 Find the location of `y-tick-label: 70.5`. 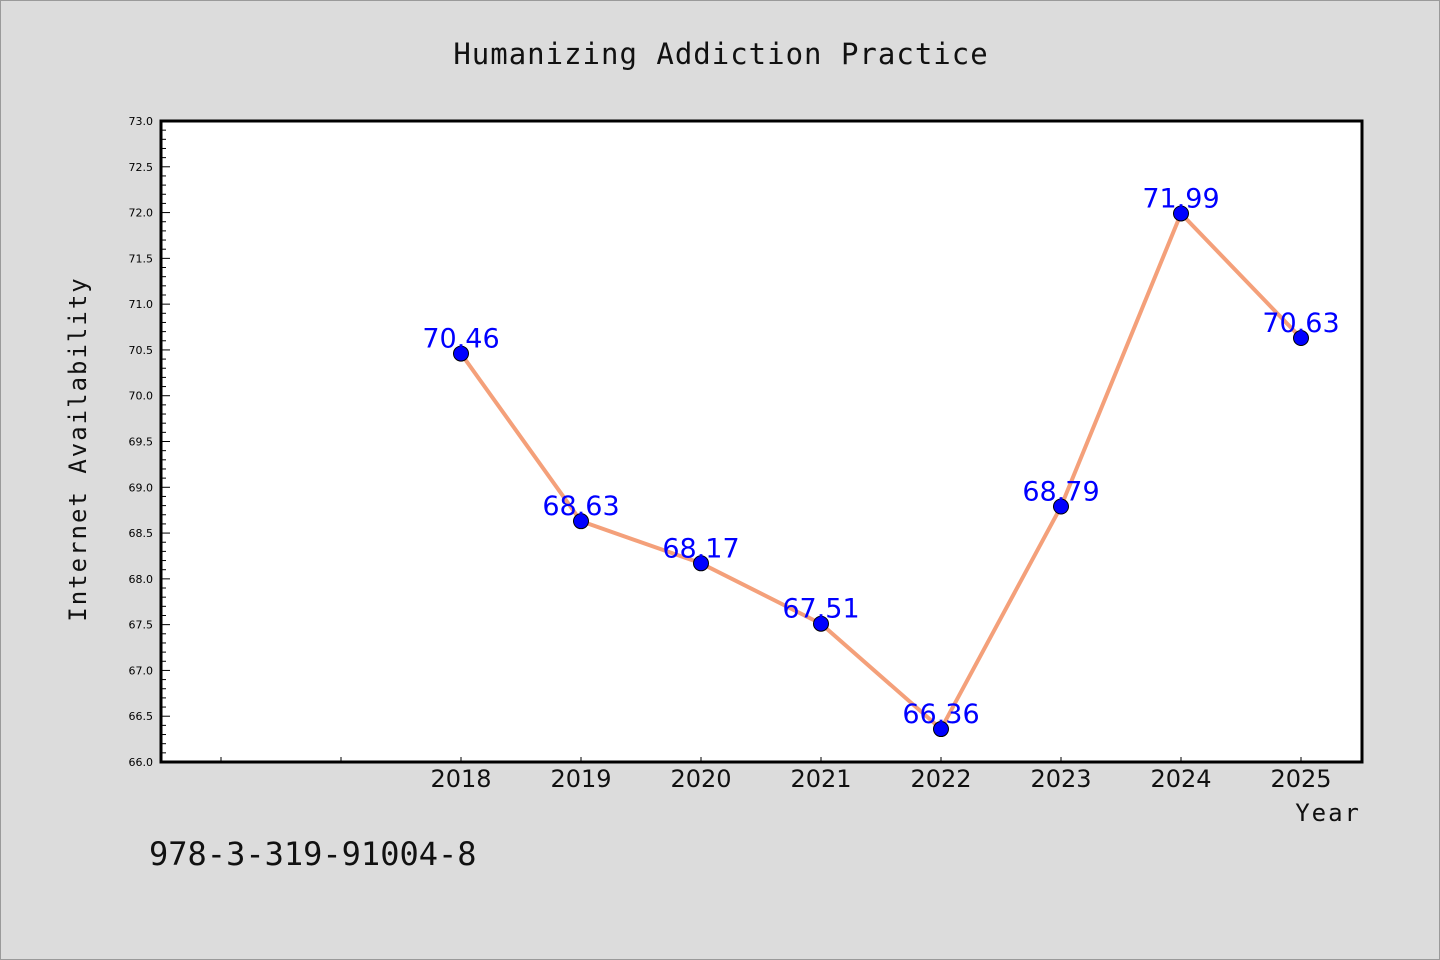

y-tick-label: 70.5 is located at coordinates (141, 350).